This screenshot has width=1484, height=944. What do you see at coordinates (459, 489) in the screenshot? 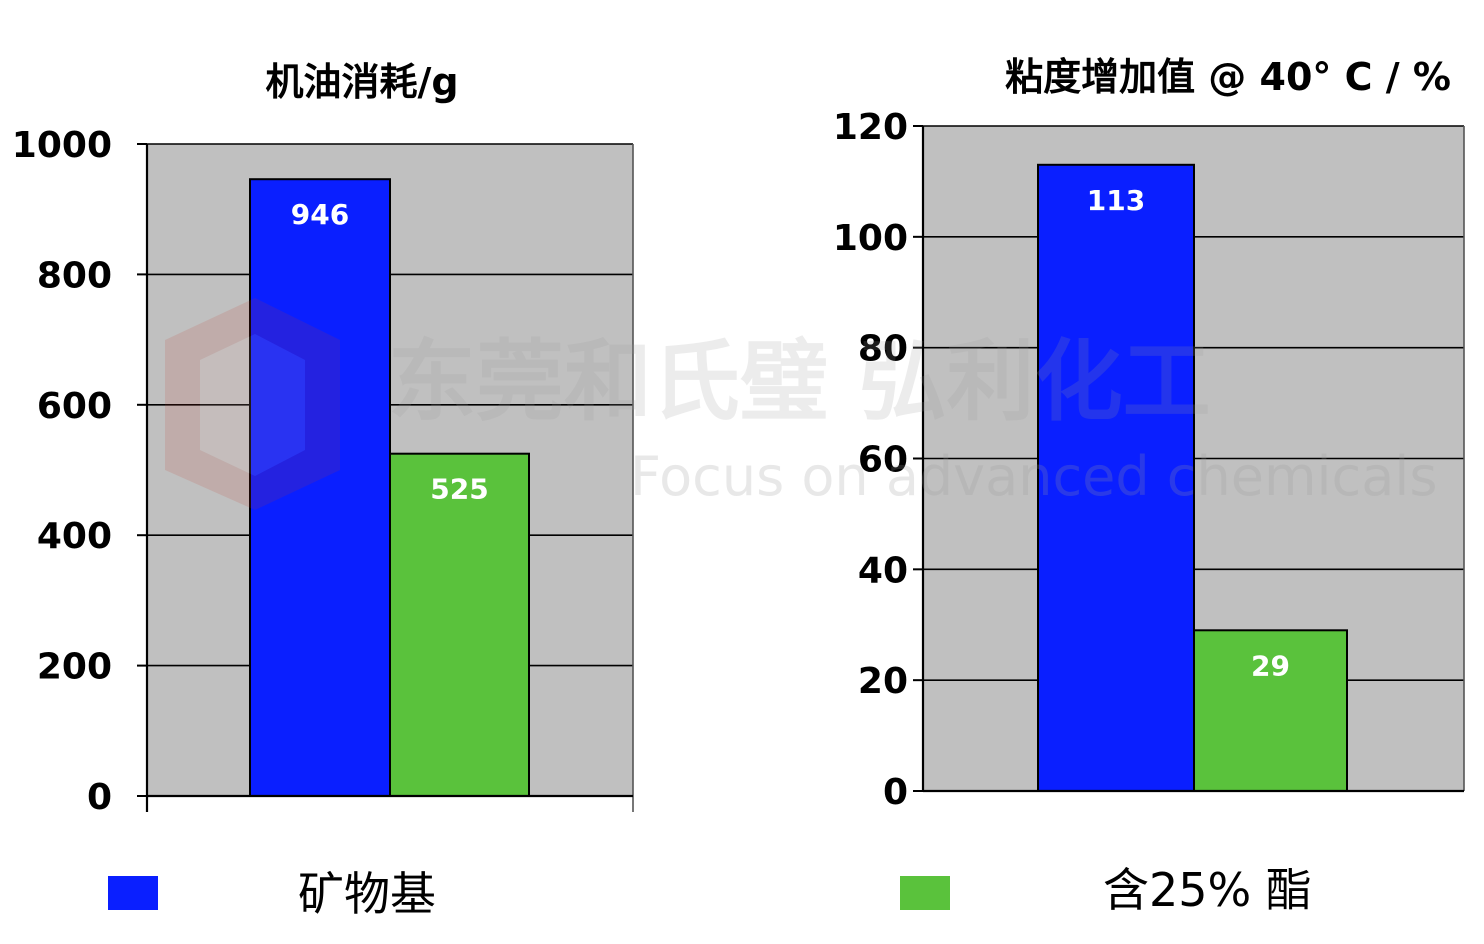
I see `data-label: 525` at bounding box center [459, 489].